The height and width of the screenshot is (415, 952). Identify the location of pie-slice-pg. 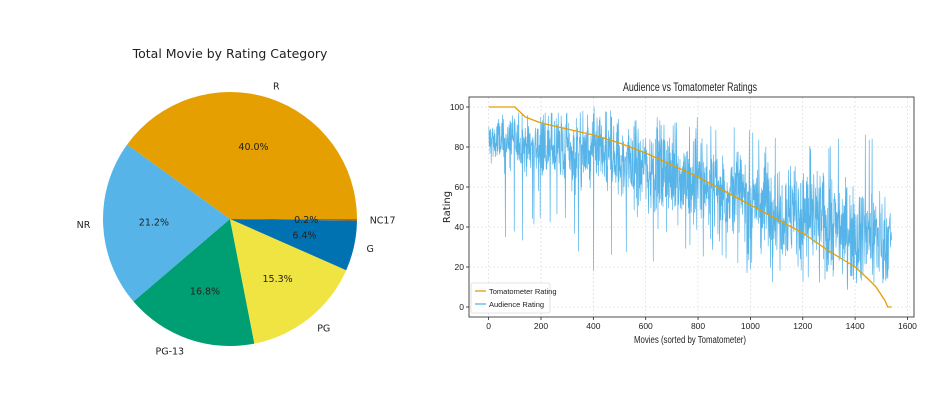
(288, 281).